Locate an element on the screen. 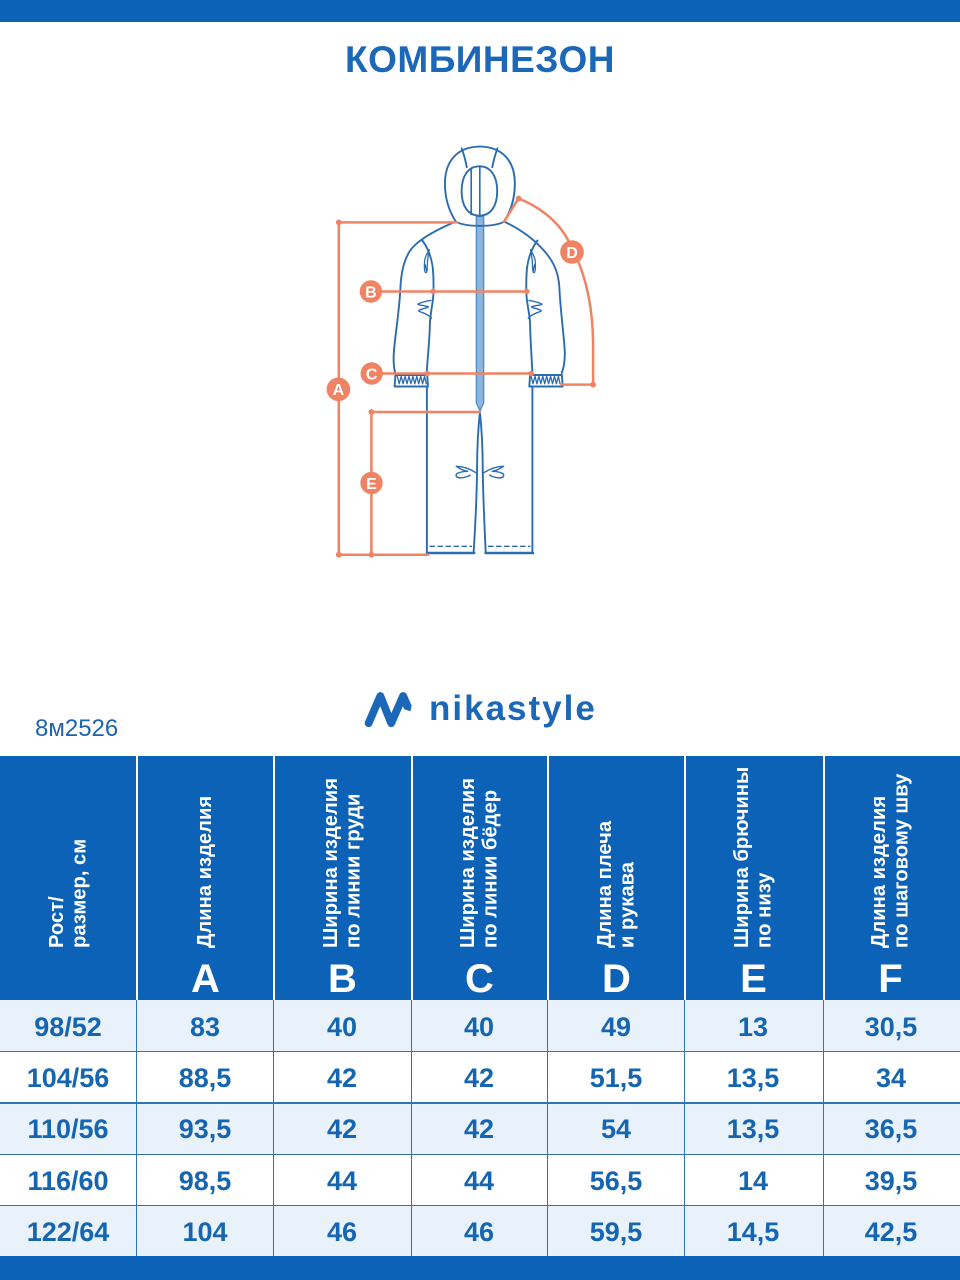  svg-text: C is located at coordinates (372, 374).